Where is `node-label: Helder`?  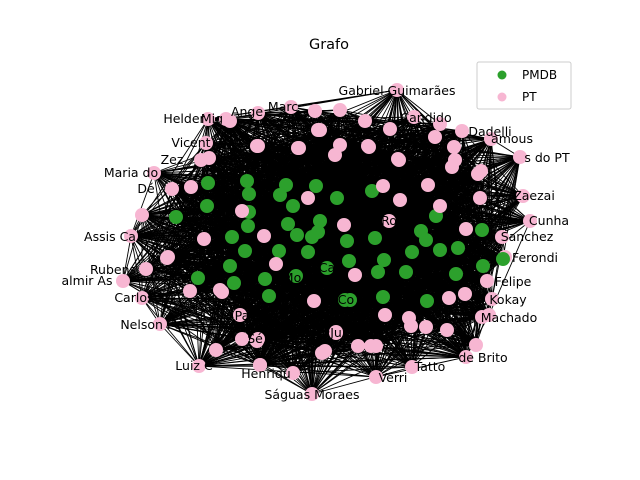 node-label: Helder is located at coordinates (184, 118).